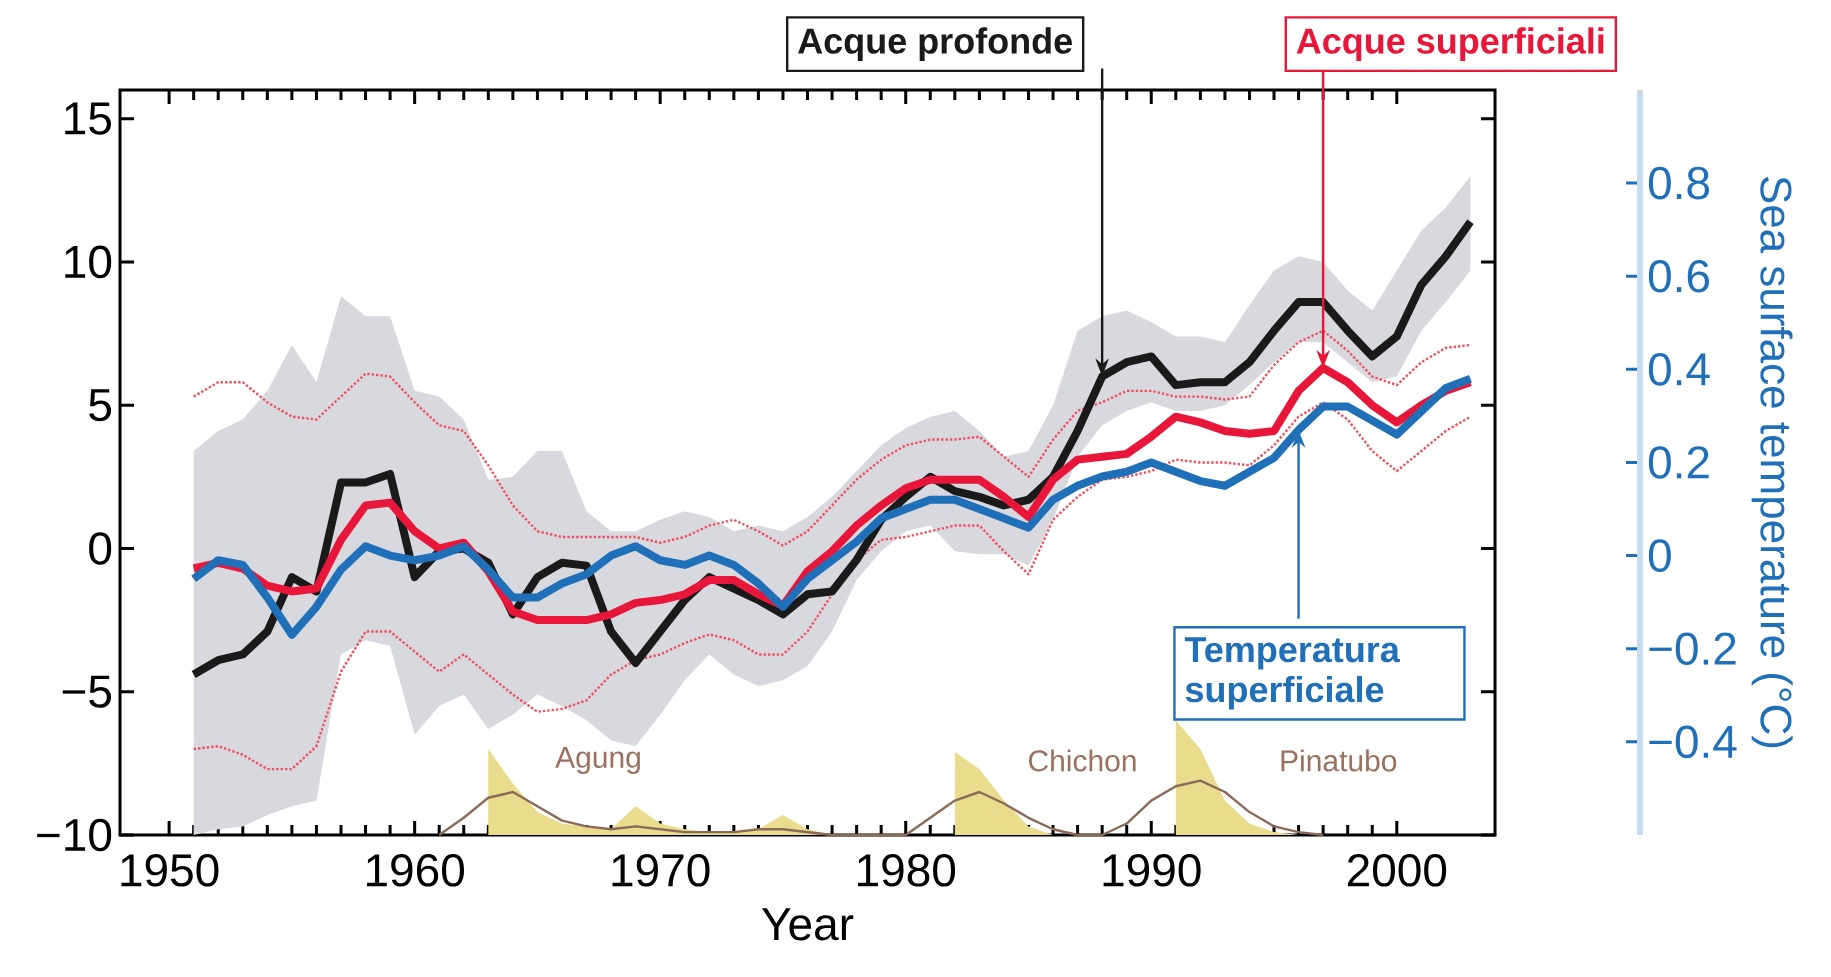  I want to click on annotation: Agung, so click(597, 760).